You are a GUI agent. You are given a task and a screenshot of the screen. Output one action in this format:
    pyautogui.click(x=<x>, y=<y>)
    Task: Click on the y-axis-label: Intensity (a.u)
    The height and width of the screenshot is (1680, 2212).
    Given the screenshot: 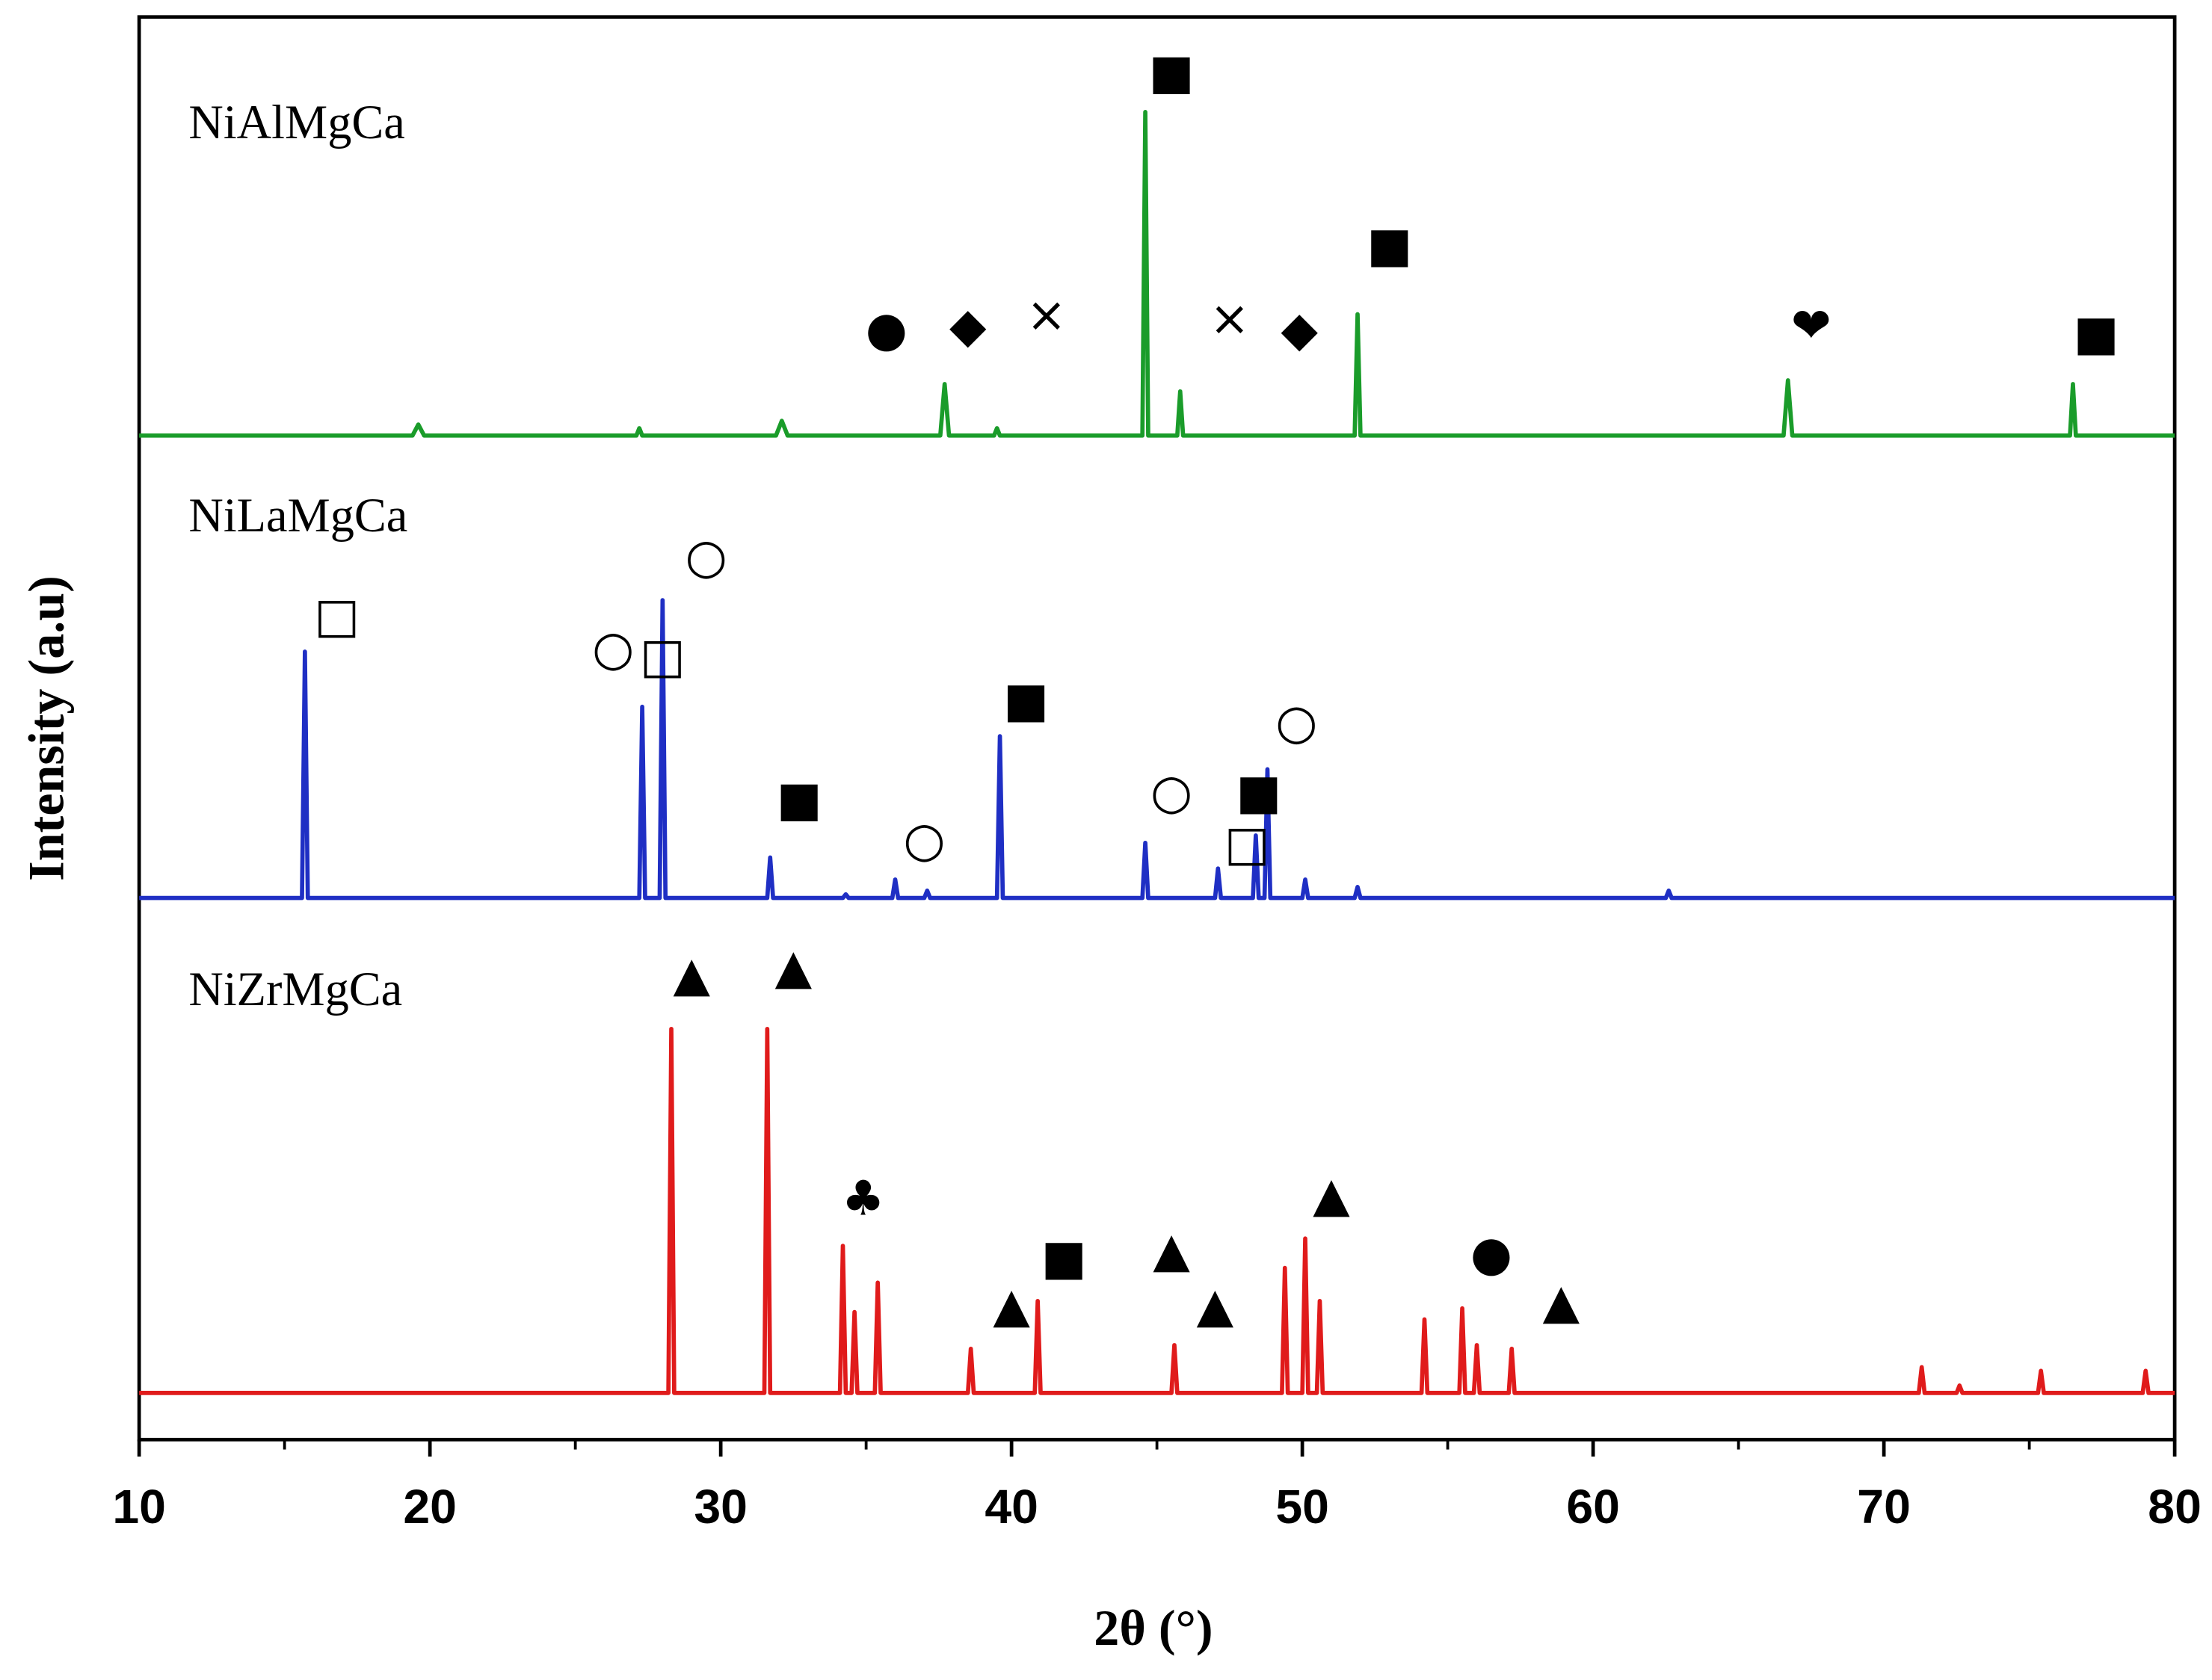 What is the action you would take?
    pyautogui.click(x=45, y=728)
    